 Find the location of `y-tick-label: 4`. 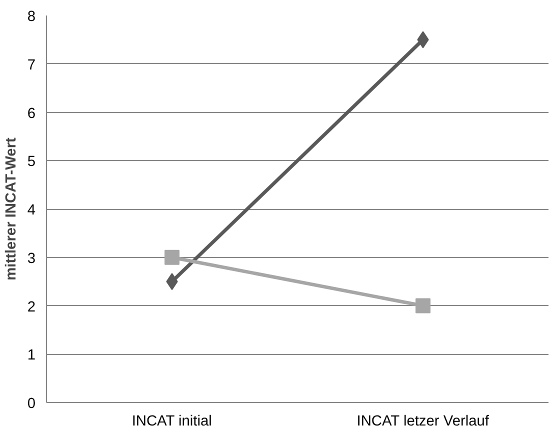

y-tick-label: 4 is located at coordinates (31, 210).